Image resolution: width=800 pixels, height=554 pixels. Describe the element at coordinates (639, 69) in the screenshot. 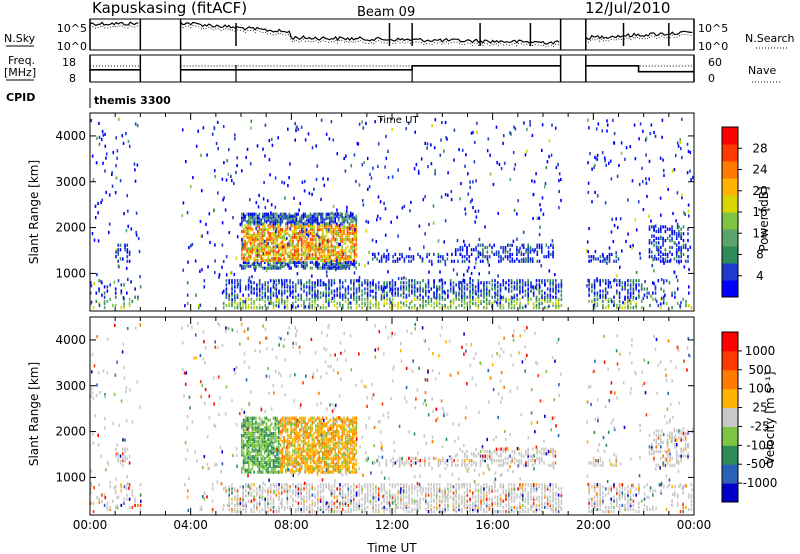

I see `freq-trace` at that location.